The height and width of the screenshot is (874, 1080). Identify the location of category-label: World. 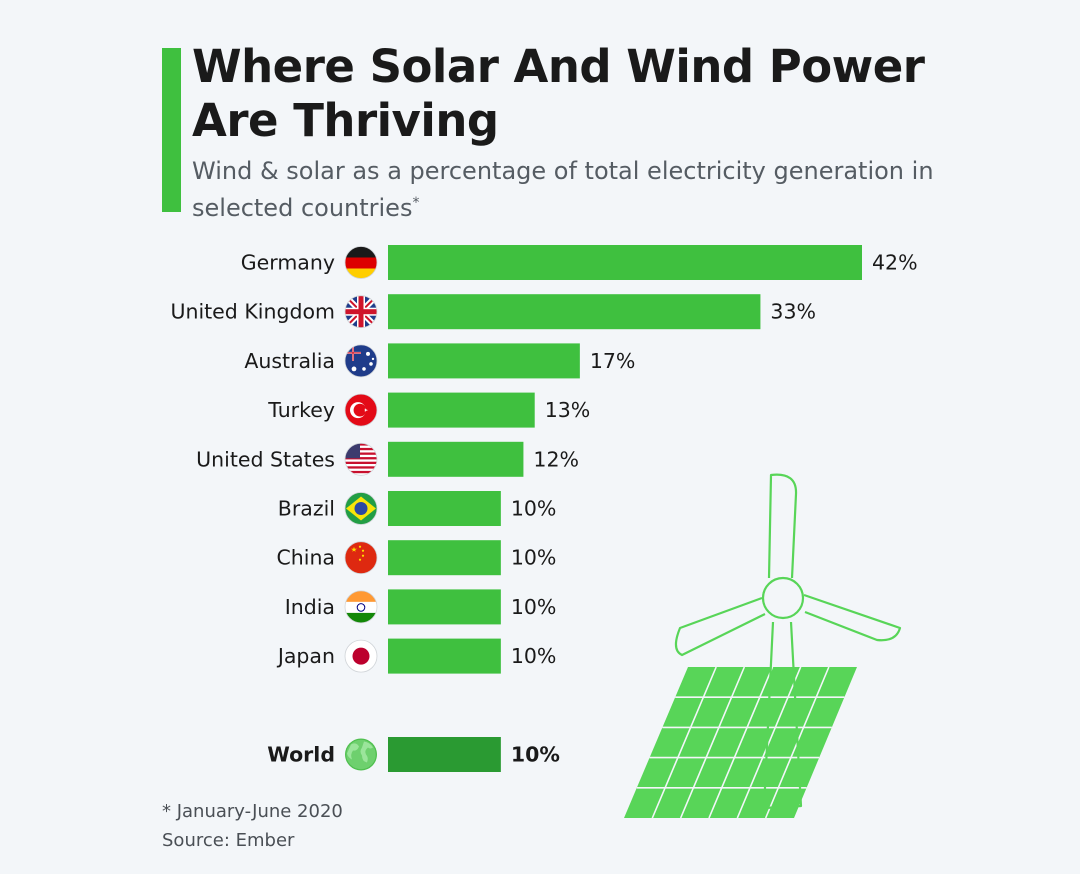
(301, 755).